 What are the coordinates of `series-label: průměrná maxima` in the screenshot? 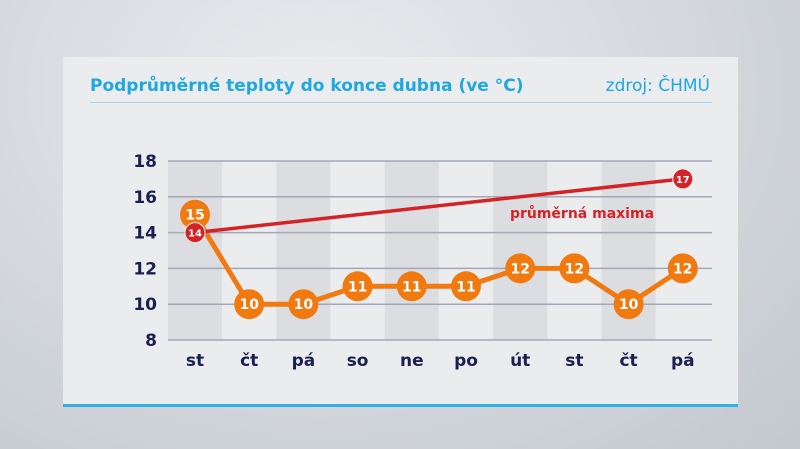 It's located at (582, 213).